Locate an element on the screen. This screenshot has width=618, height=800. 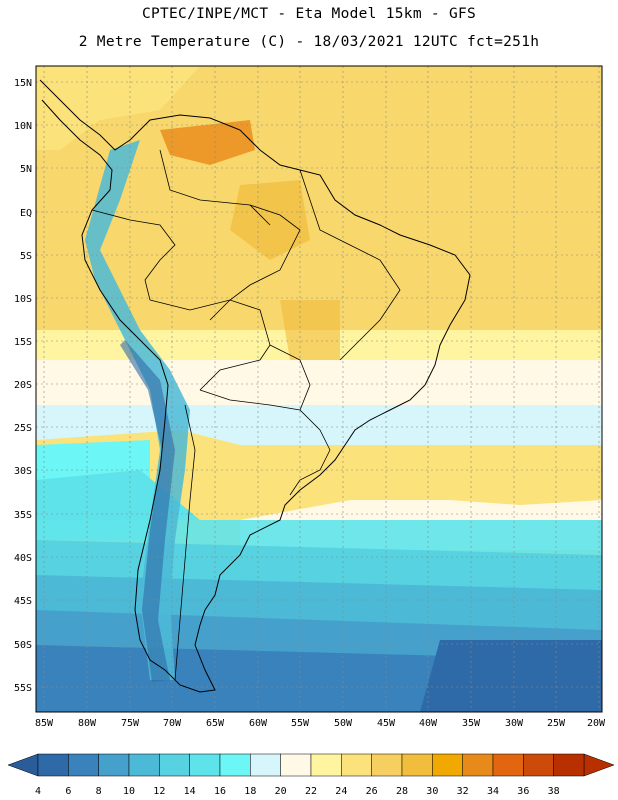
lat-label: 35S is located at coordinates (23, 515).